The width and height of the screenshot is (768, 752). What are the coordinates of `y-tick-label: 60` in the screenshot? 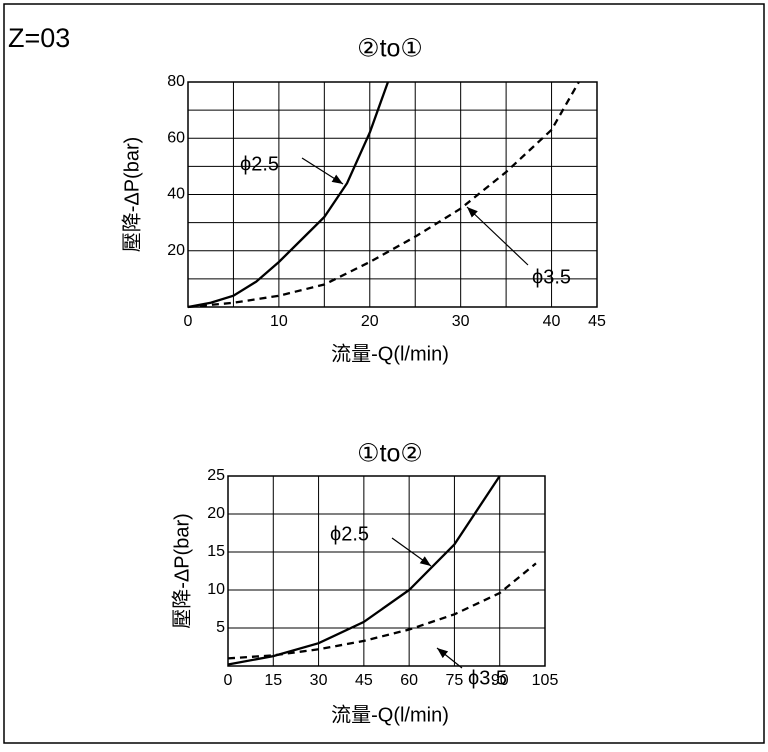 It's located at (176, 137).